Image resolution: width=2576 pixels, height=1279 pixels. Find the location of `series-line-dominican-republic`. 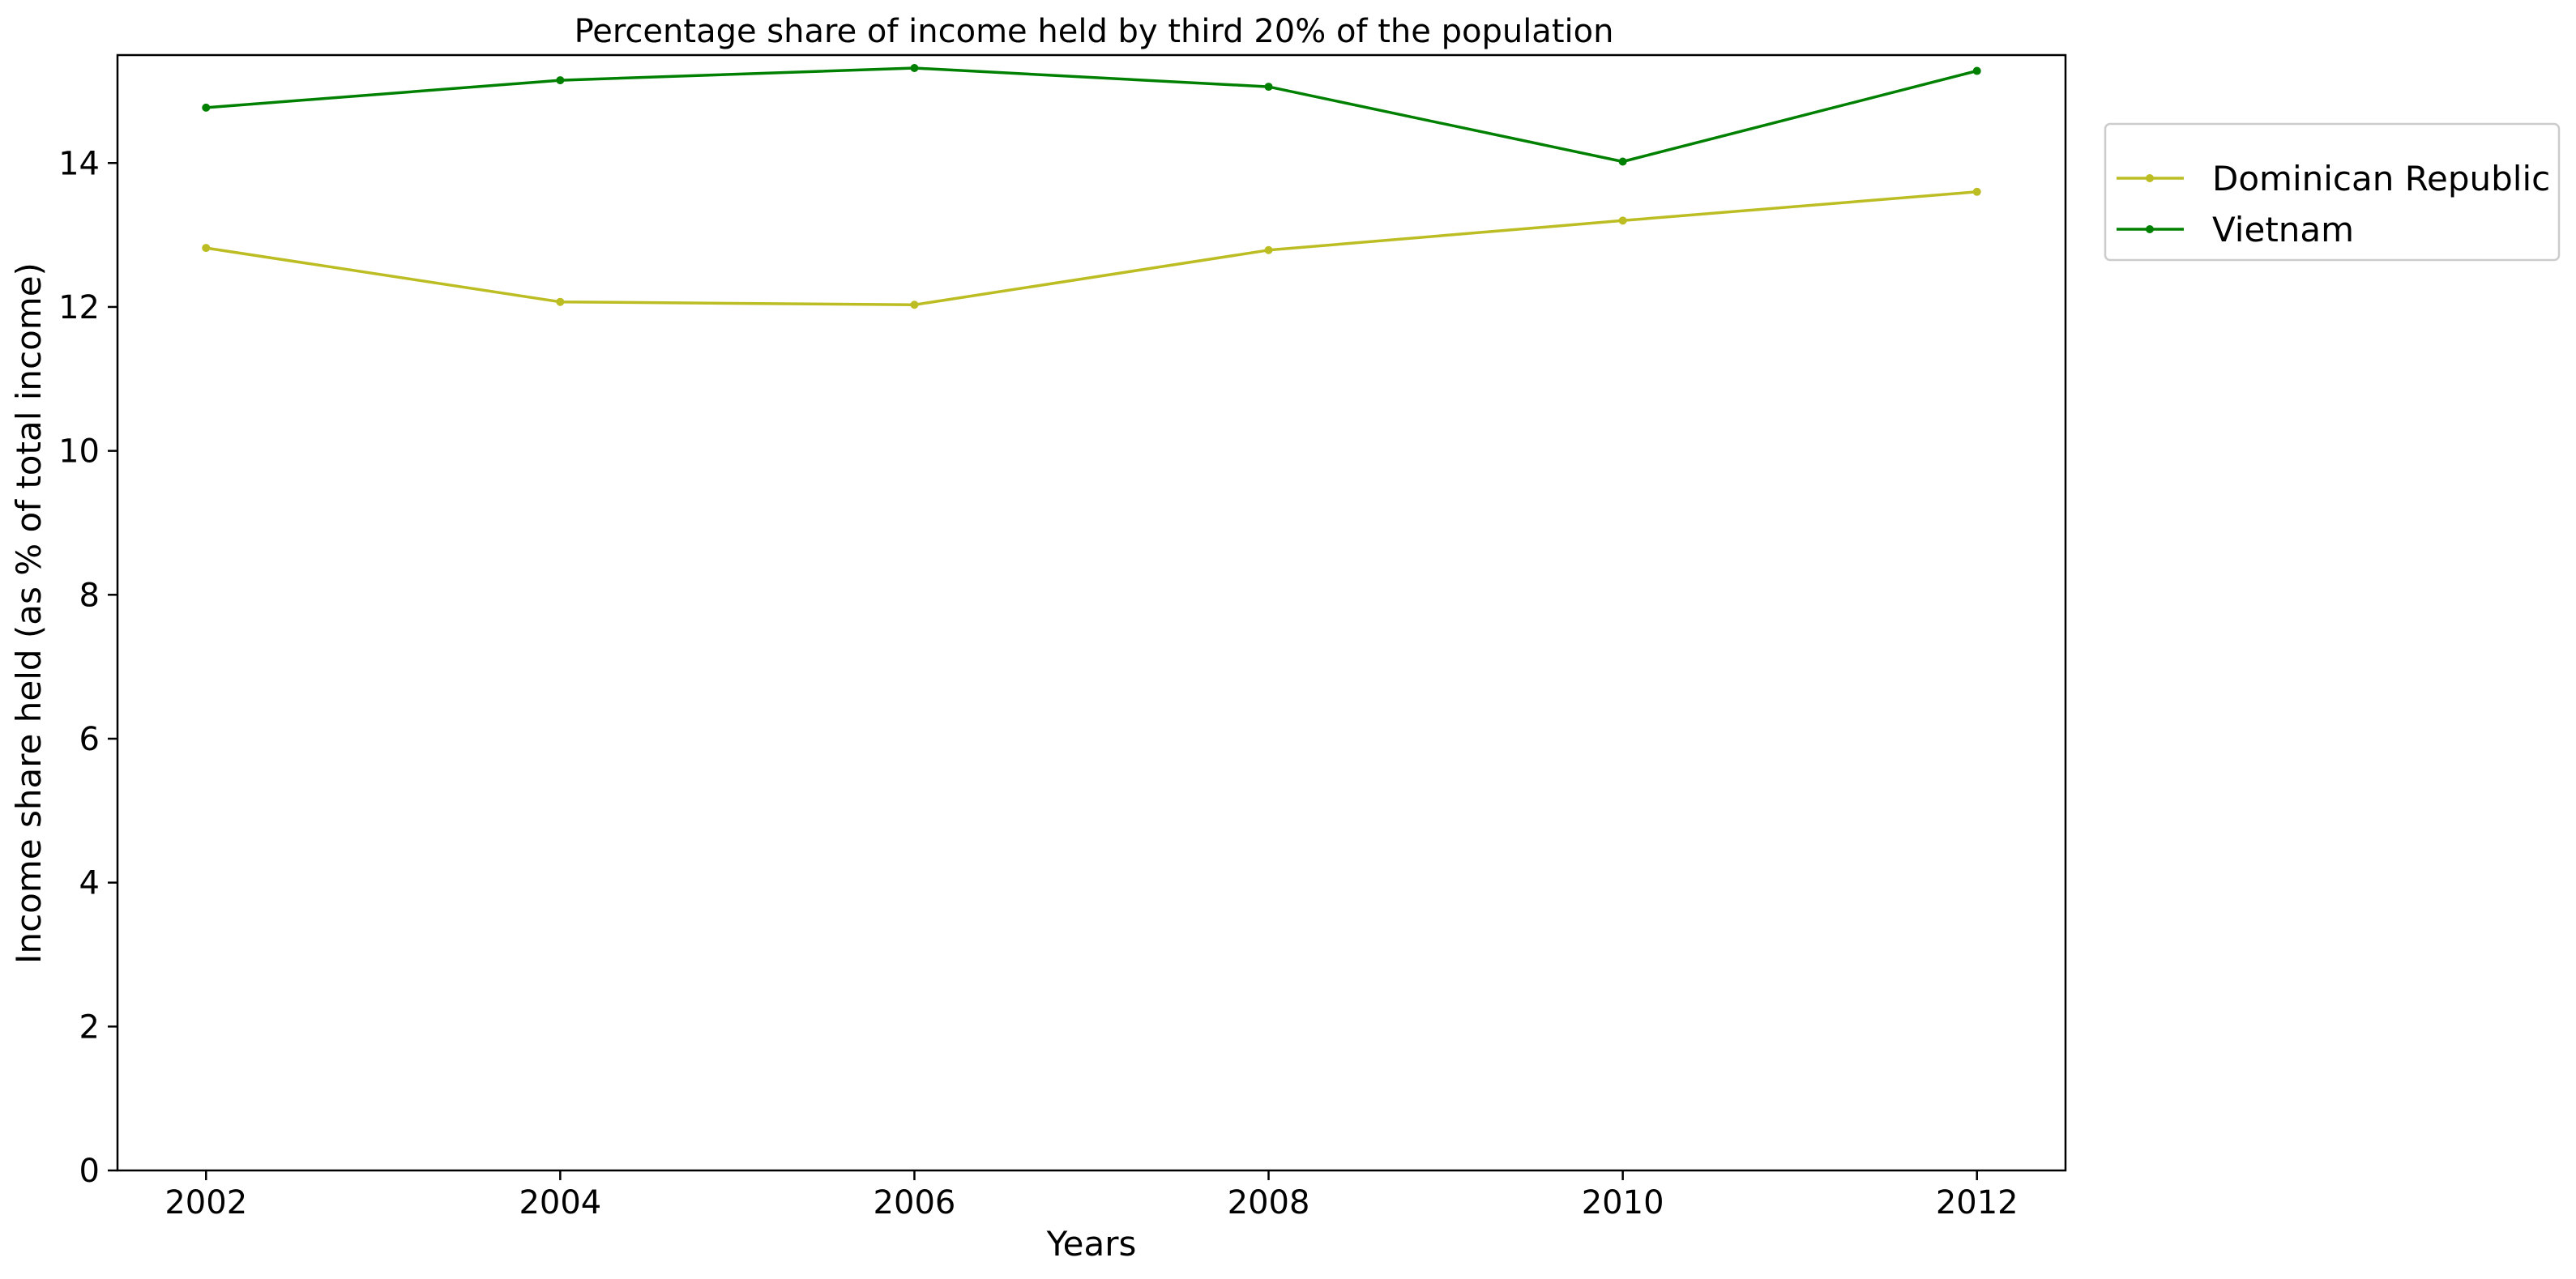

series-line-dominican-republic is located at coordinates (1091, 248).